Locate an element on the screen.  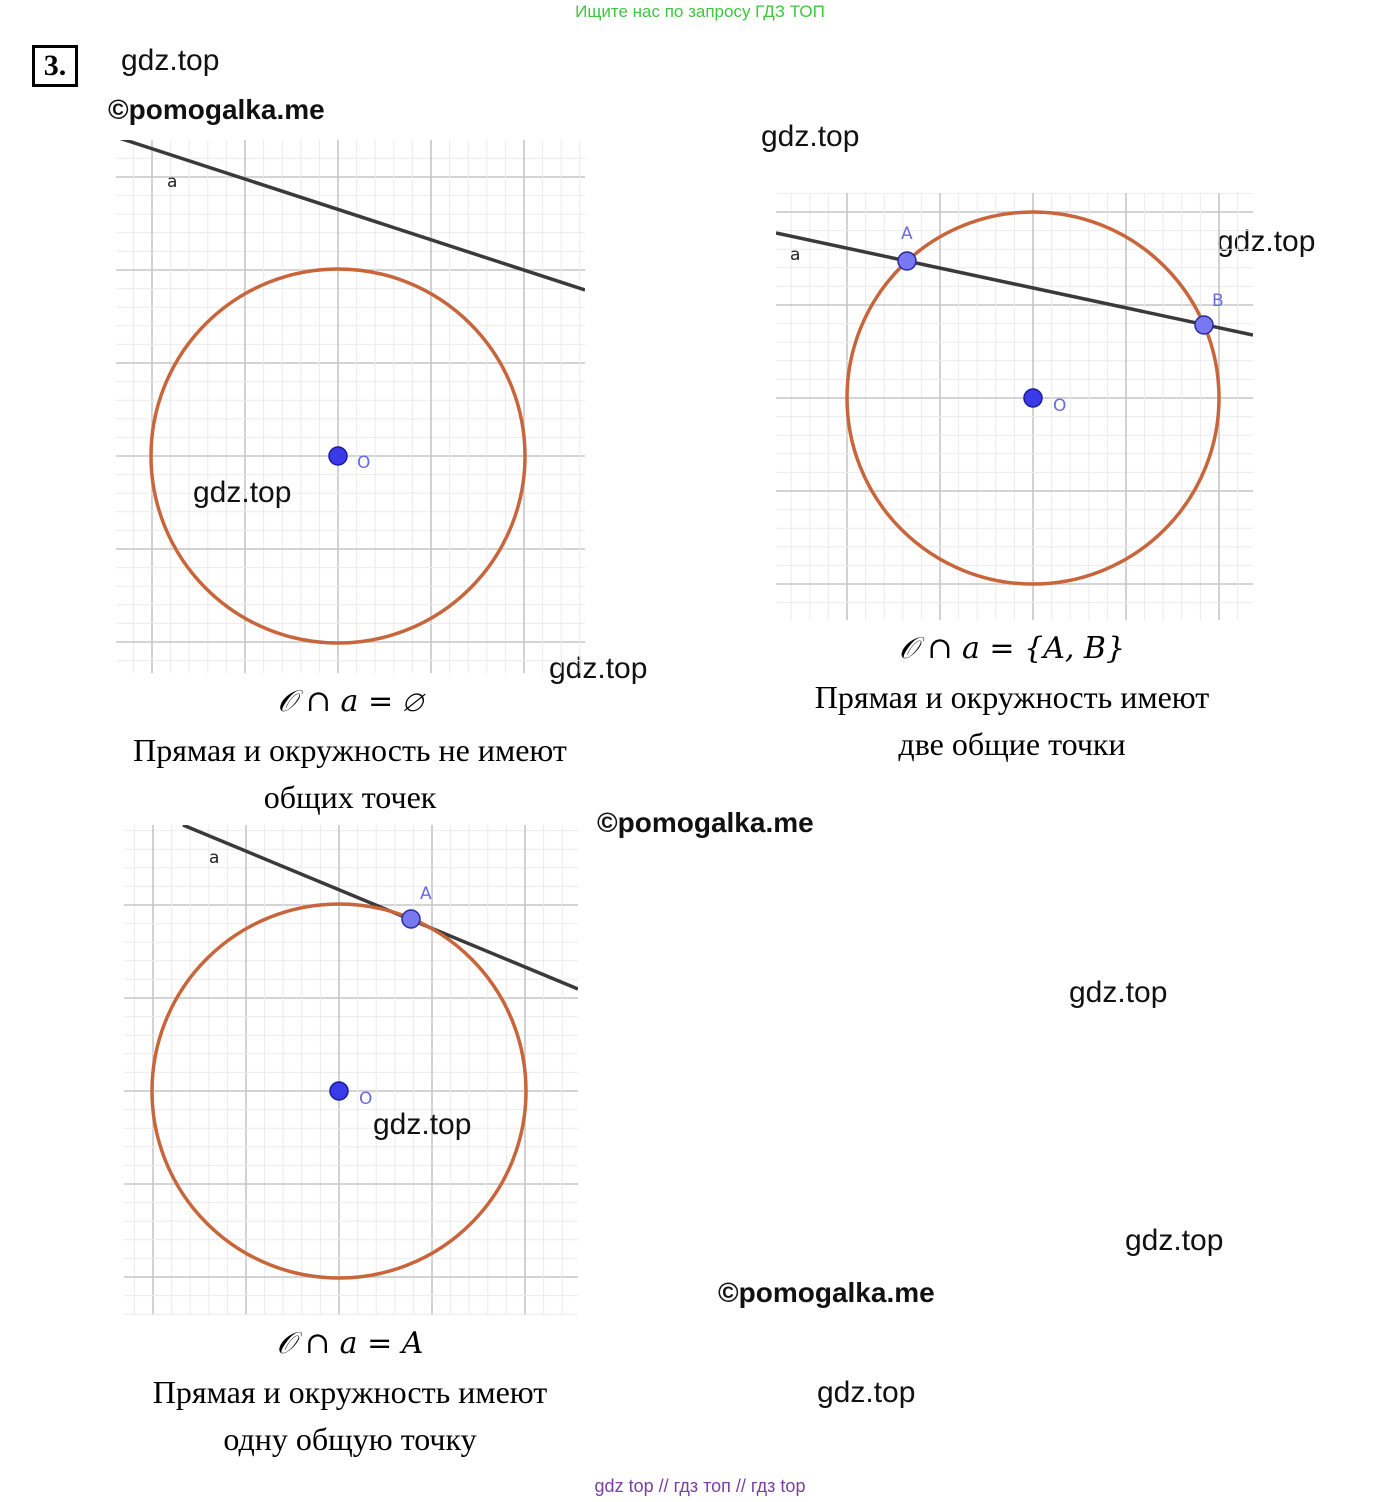
intersection-point-b is located at coordinates (1204, 325).